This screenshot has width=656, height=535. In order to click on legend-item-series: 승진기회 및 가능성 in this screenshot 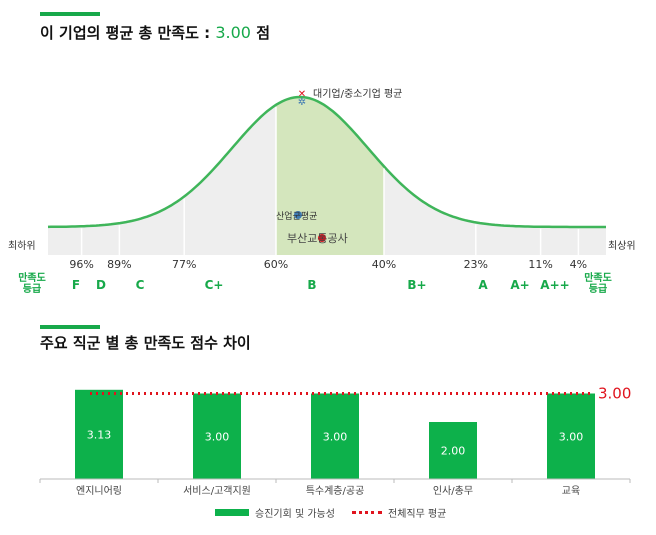, I will do `click(275, 512)`.